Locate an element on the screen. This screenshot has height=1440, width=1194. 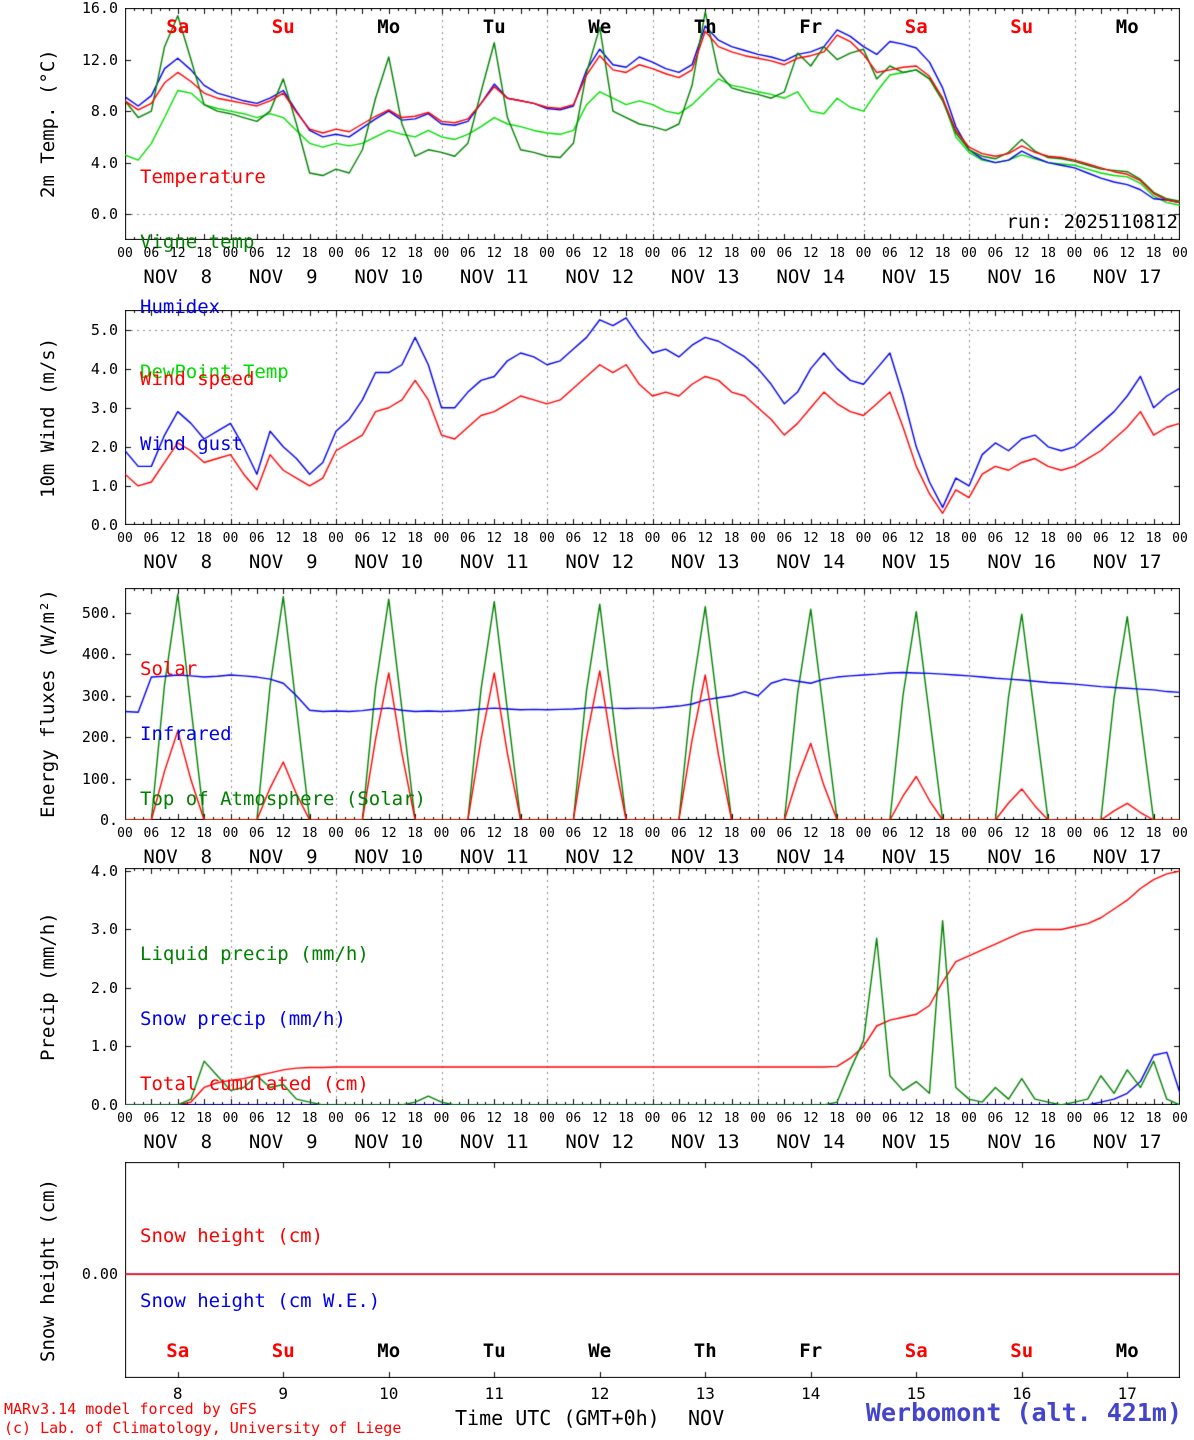
legend-item-snow-height: Snow height (cm) is located at coordinates (232, 1236).